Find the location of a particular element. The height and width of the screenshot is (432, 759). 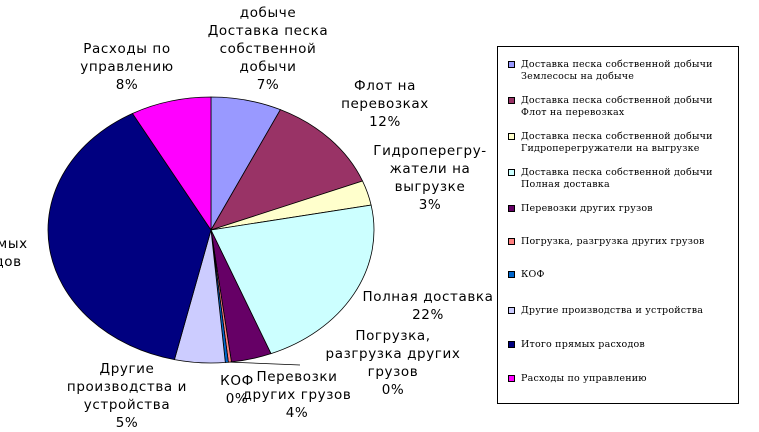

slice-label-line: собственной is located at coordinates (268, 49).